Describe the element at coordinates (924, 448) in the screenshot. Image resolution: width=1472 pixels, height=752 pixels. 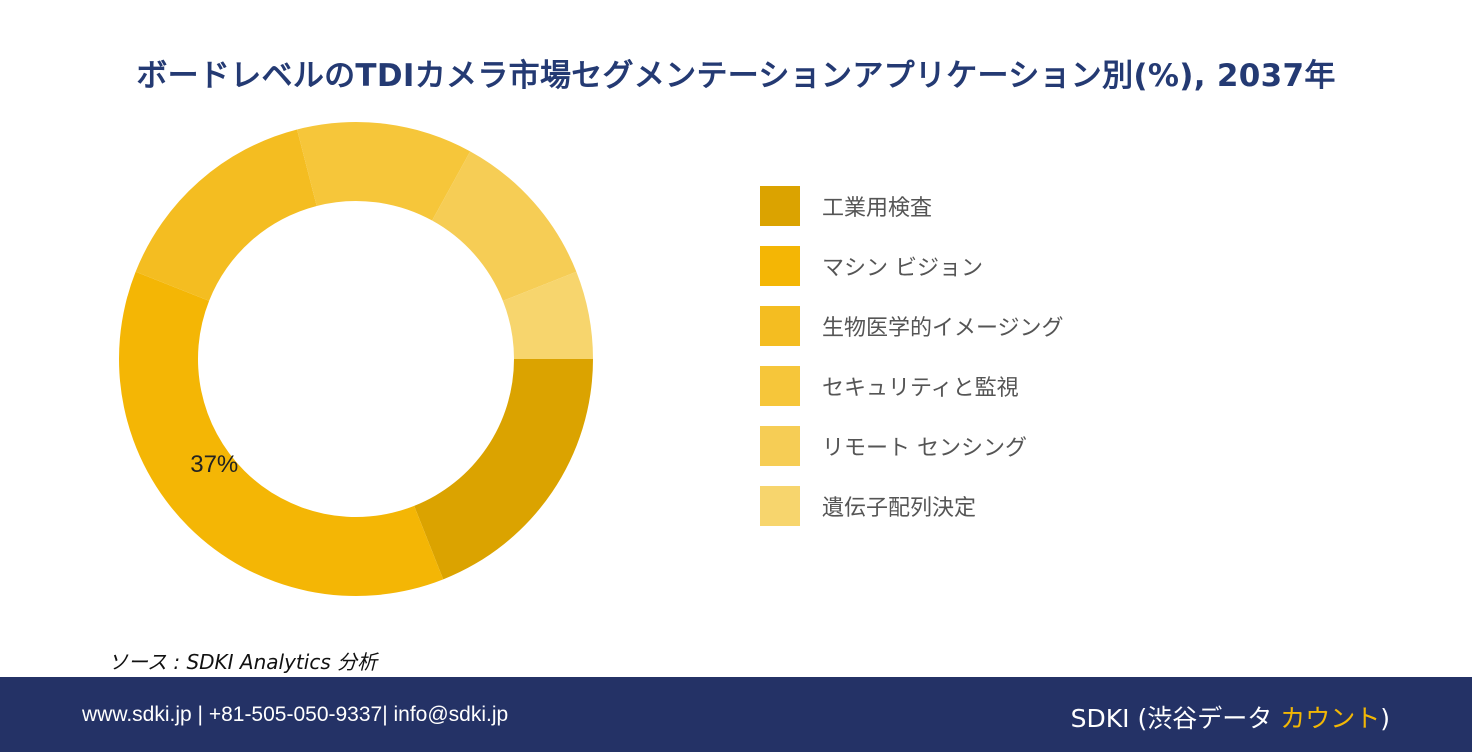
I see `legend-label: リモート センシング` at that location.